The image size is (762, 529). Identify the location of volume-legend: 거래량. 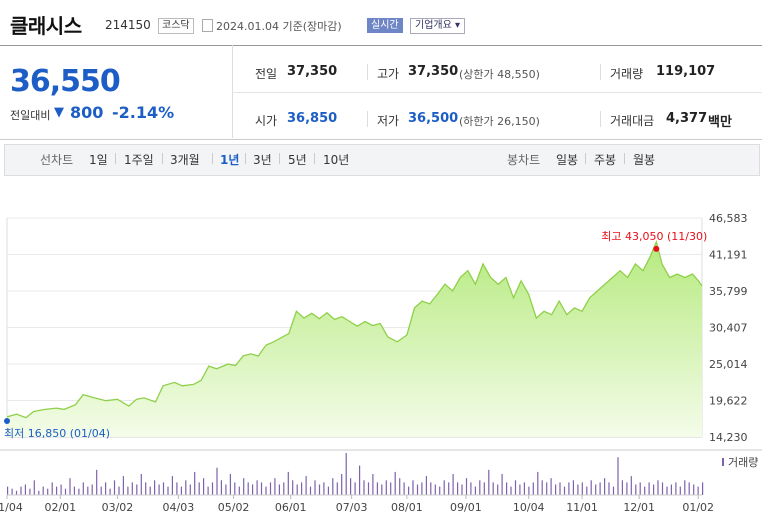
(743, 462).